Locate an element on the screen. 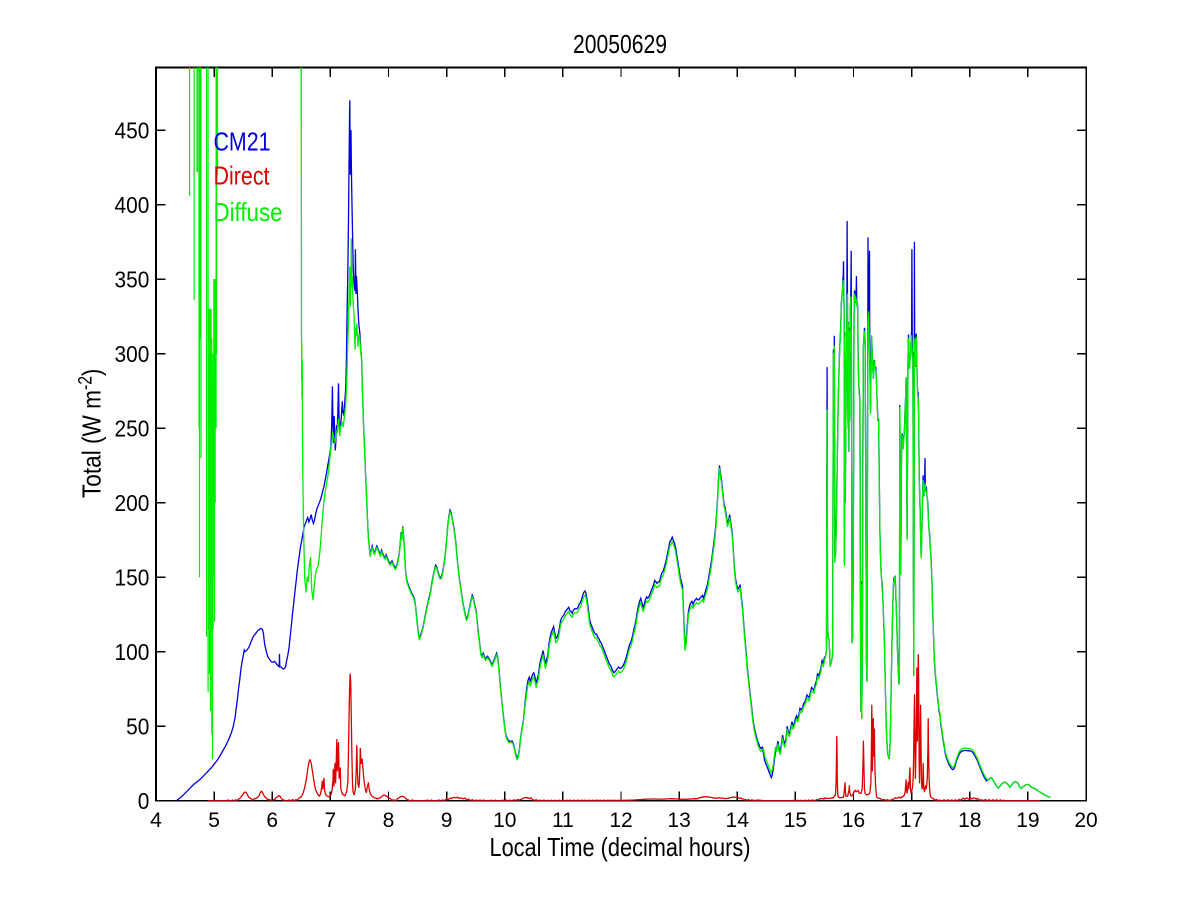 The width and height of the screenshot is (1200, 900). svg-text: 20050629 is located at coordinates (620, 44).